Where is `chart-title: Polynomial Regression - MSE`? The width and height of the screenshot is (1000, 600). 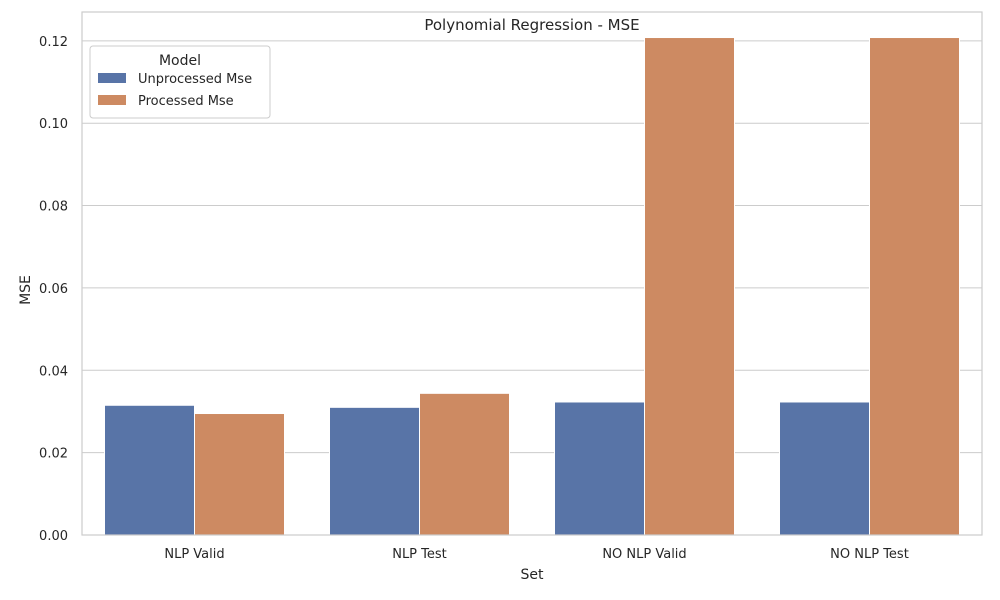
chart-title: Polynomial Regression - MSE is located at coordinates (531, 25).